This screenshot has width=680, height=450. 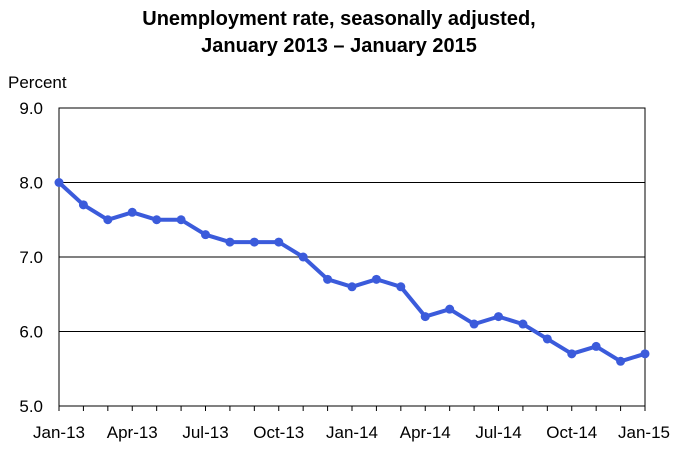 I want to click on y-tick-label: 7.0, so click(x=31, y=257).